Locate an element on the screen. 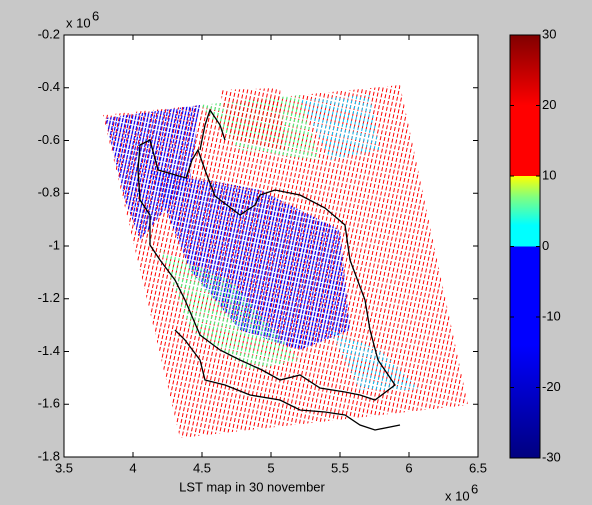 The width and height of the screenshot is (592, 505). x-tick-label: 4 is located at coordinates (132, 467).